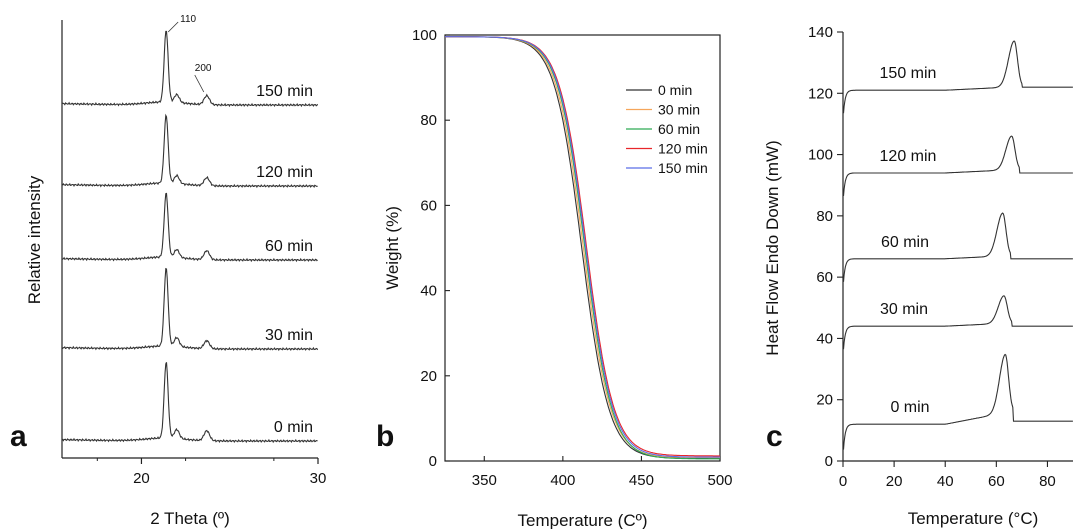  I want to click on panel-c-y-tick-label: 100, so click(820, 155).